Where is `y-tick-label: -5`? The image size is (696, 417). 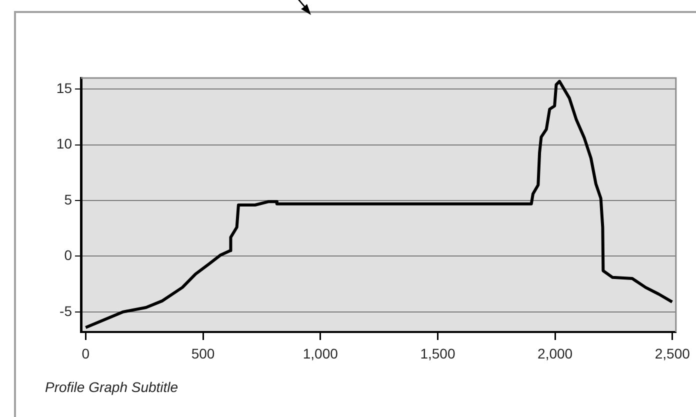 y-tick-label: -5 is located at coordinates (66, 310).